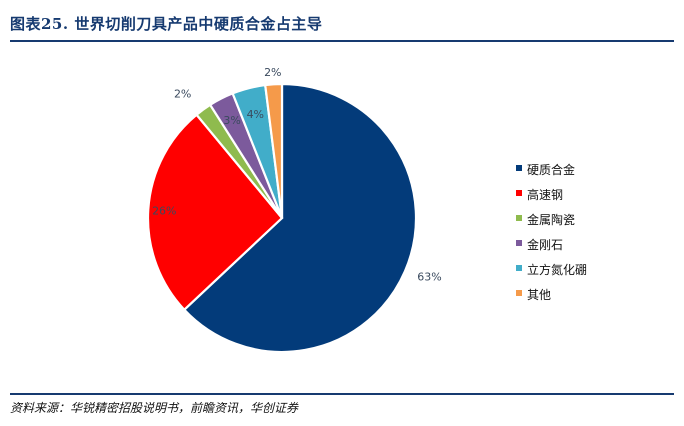 The image size is (684, 426). Describe the element at coordinates (557, 269) in the screenshot. I see `legend-label-5: 立方氮化硼` at that location.